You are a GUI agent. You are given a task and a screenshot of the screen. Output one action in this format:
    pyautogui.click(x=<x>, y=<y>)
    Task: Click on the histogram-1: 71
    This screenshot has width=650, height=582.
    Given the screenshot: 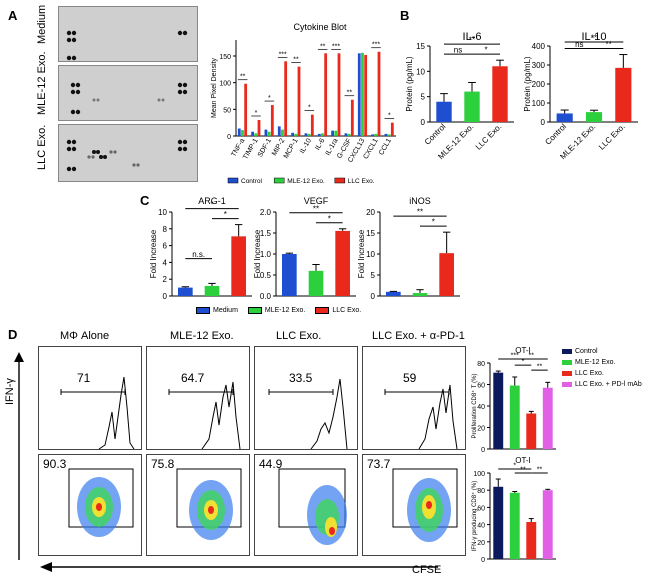 What is the action you would take?
    pyautogui.click(x=90, y=398)
    